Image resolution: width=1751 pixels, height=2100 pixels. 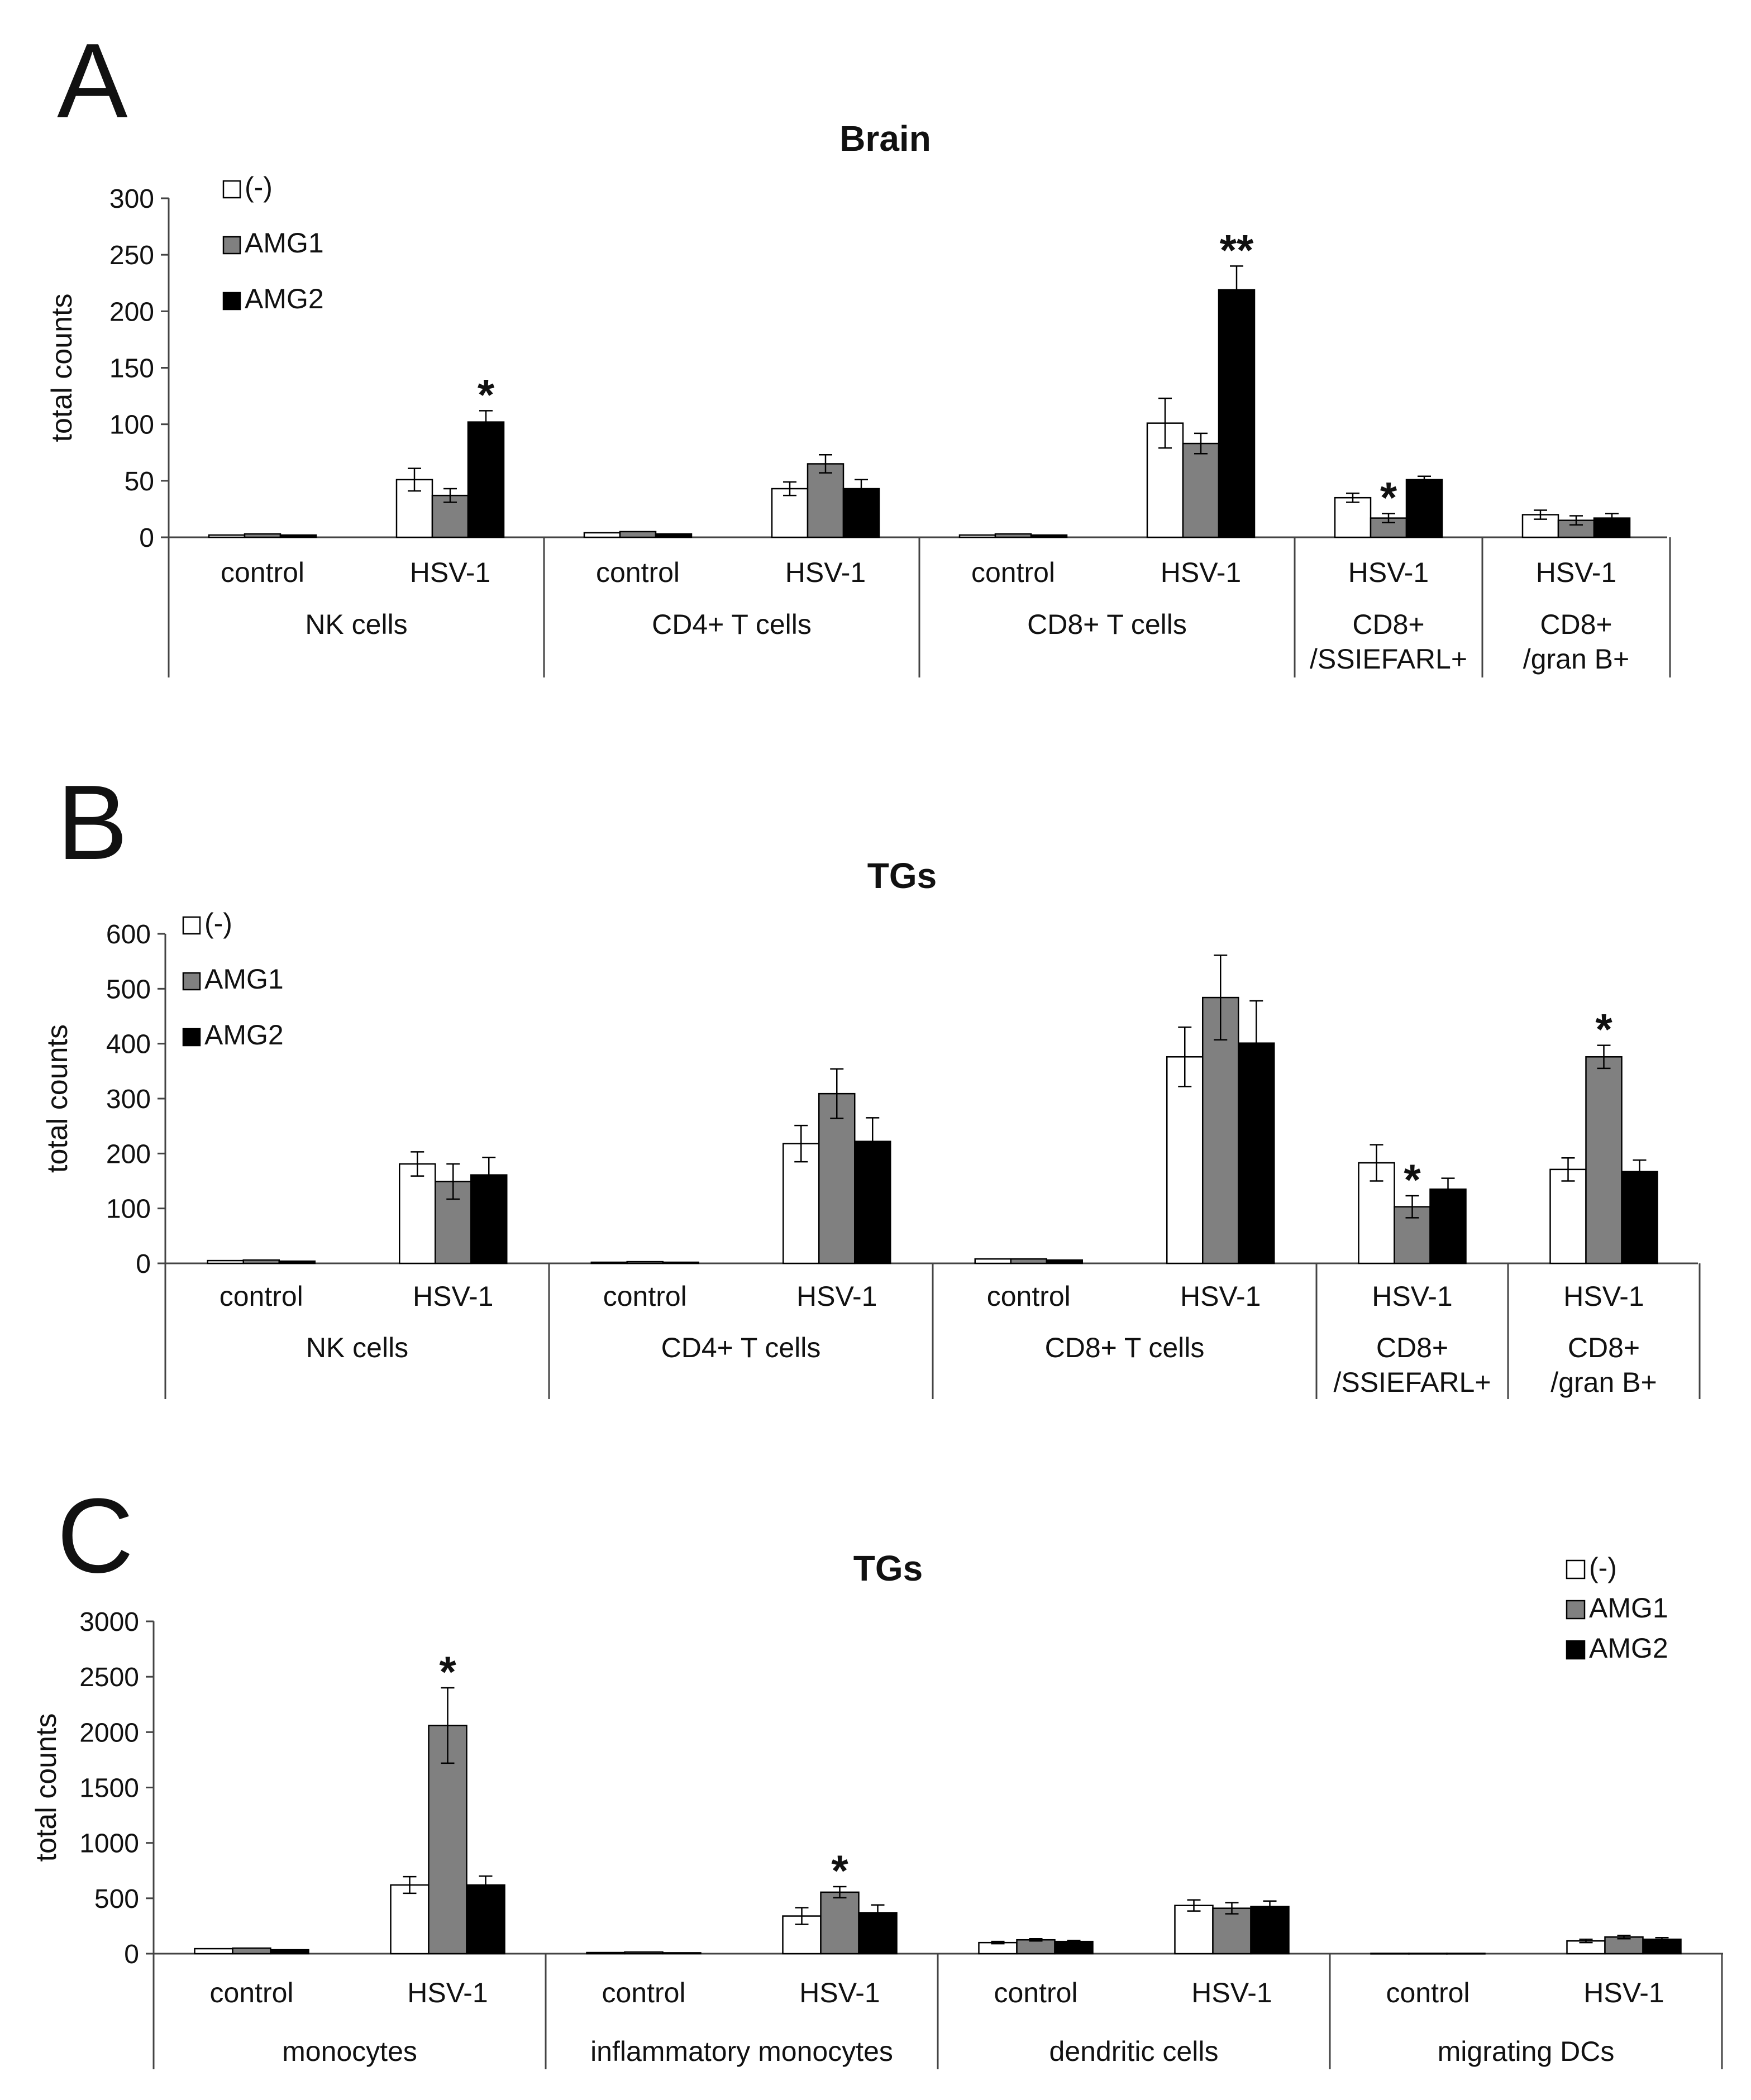 I want to click on group-label: CD4+ T cells, so click(x=732, y=624).